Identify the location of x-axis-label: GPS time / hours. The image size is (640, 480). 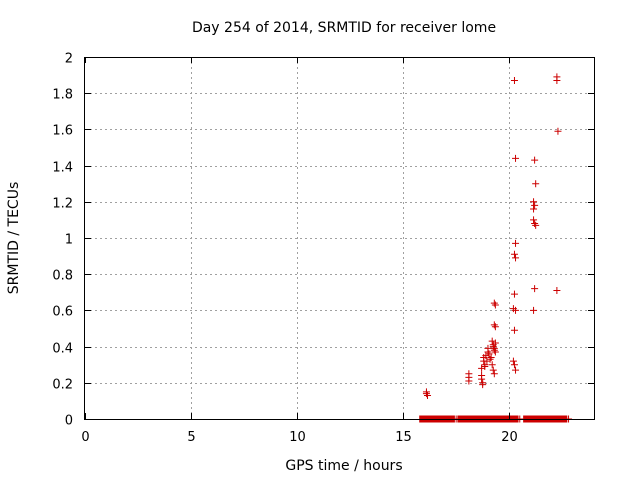
(343, 466).